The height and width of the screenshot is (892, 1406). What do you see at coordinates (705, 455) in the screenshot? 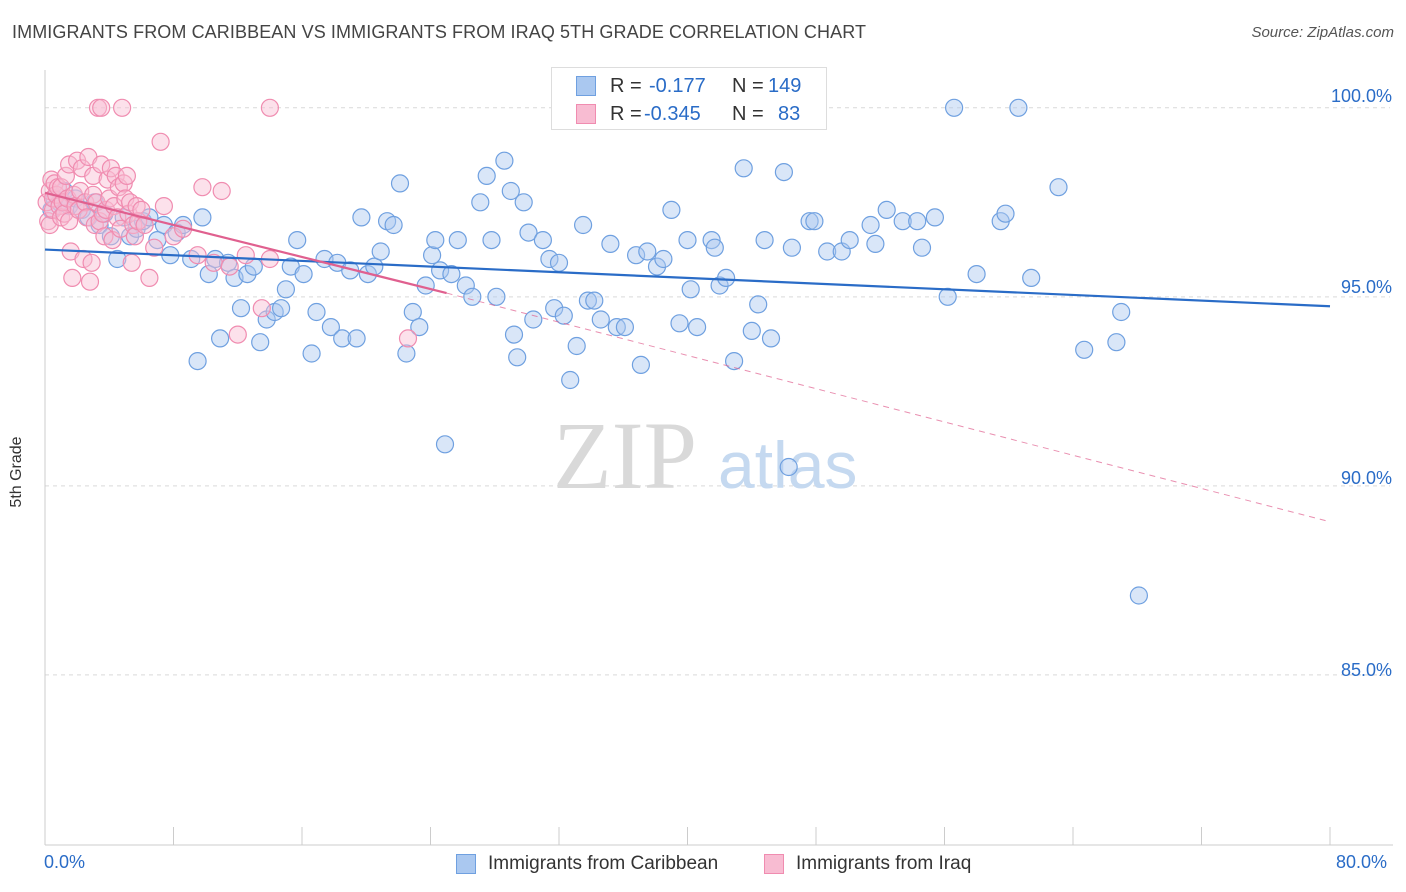
I see `watermark: ZIP atlas` at bounding box center [705, 455].